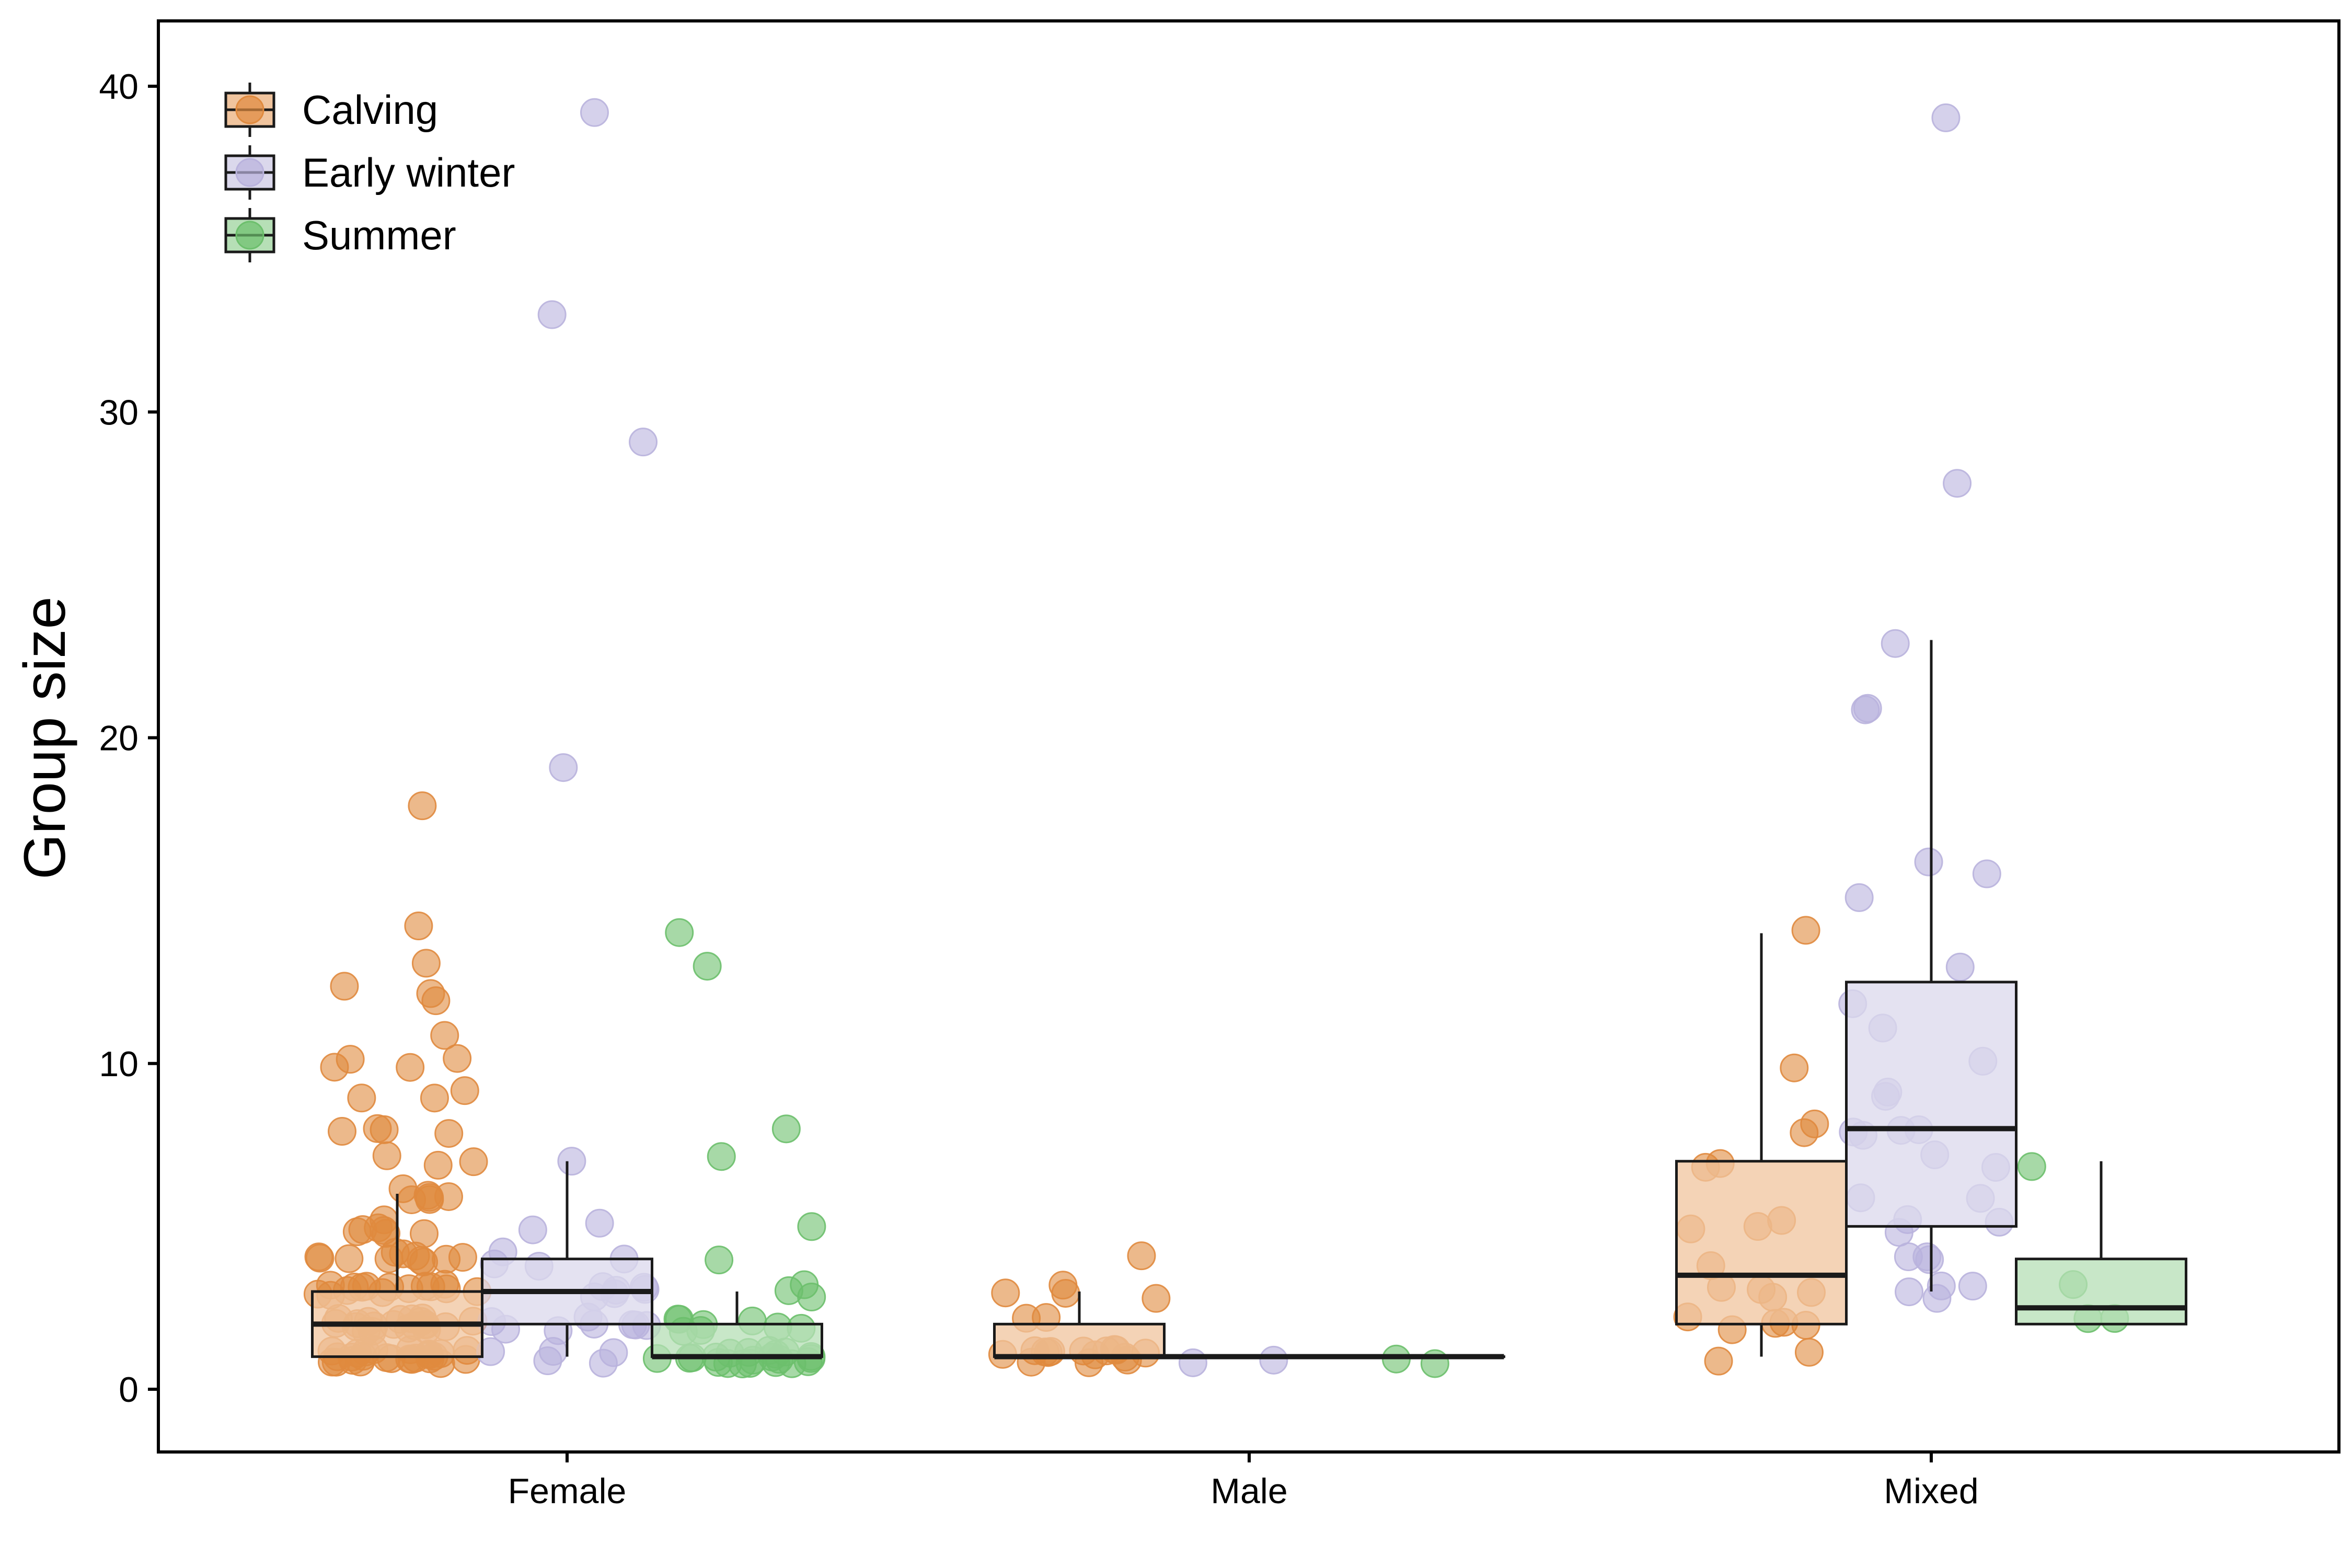 This screenshot has width=2352, height=1568. What do you see at coordinates (397, 1276) in the screenshot?
I see `box-calving-female` at bounding box center [397, 1276].